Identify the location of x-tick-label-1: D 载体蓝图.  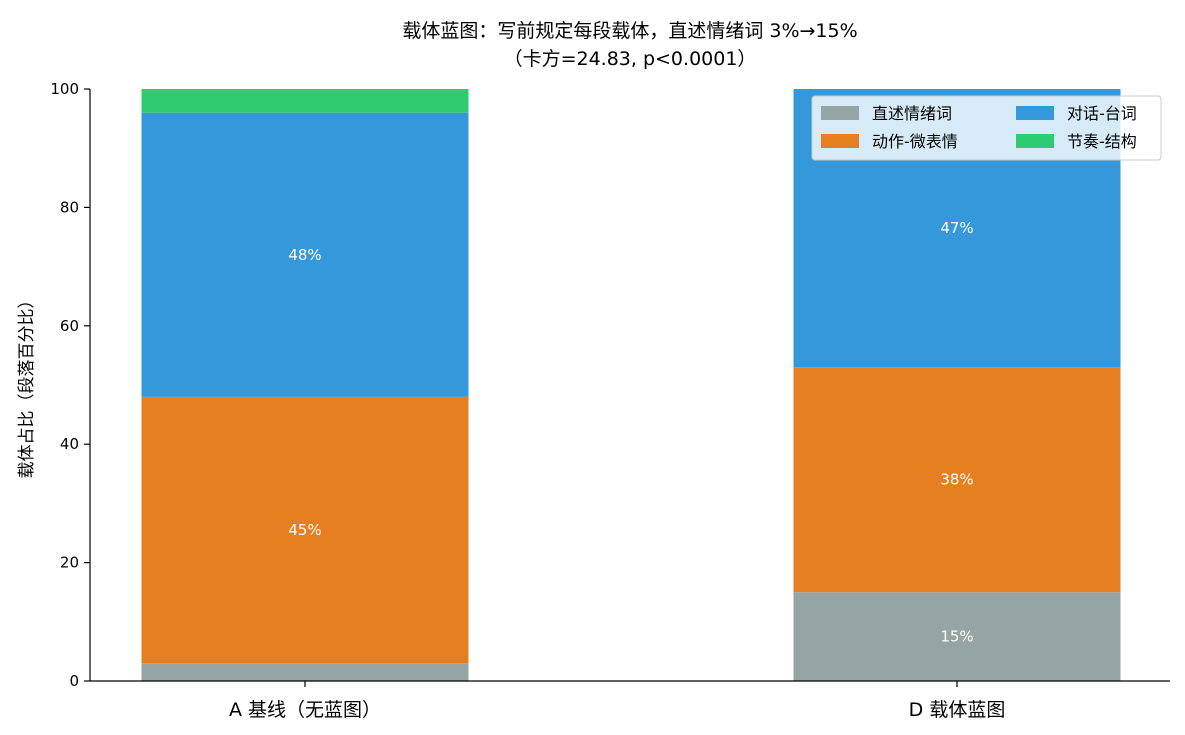
(957, 710).